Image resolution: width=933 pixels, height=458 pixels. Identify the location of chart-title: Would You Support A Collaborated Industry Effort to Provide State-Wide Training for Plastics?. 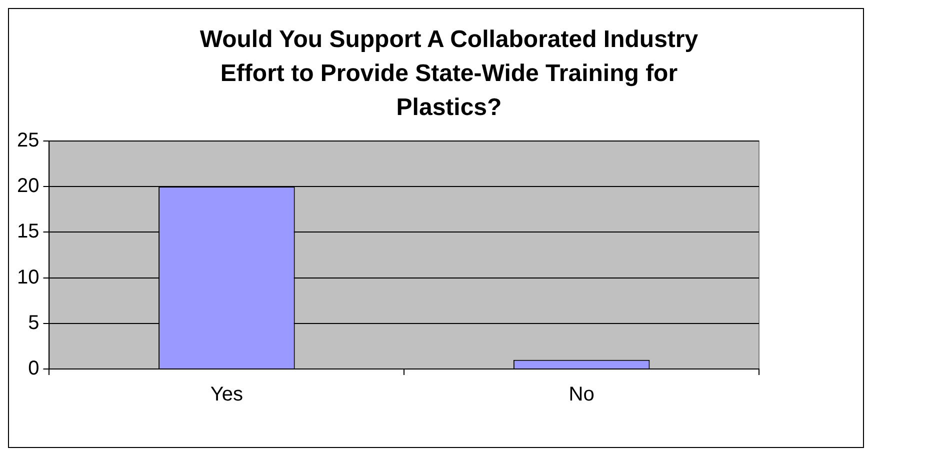
(449, 74).